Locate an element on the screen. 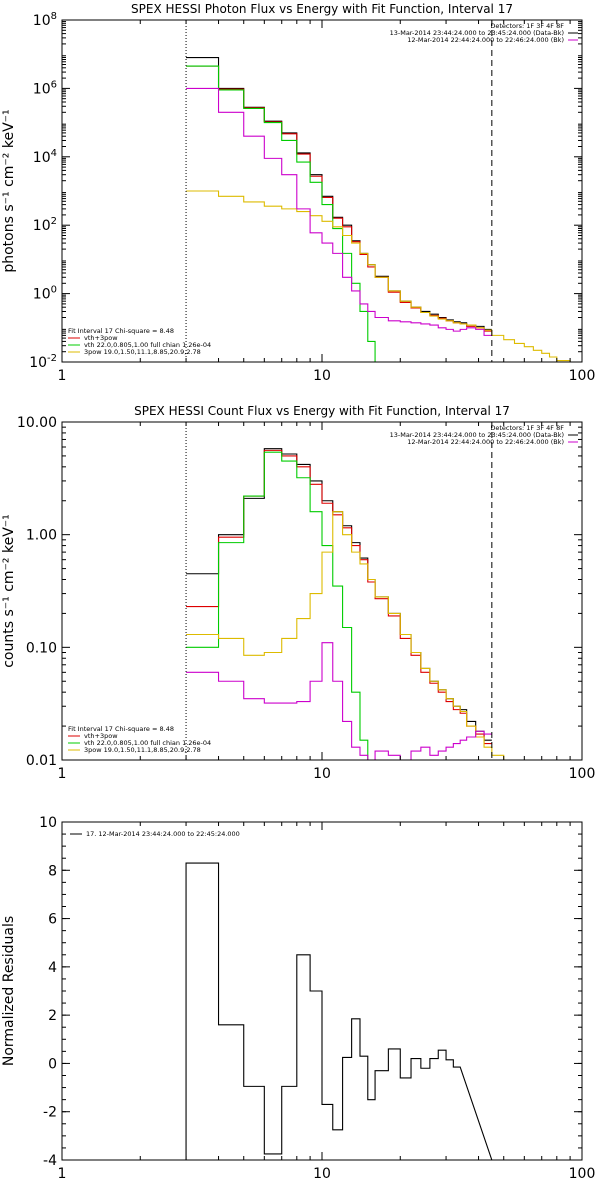  y-tick-label: 10⁸ is located at coordinates (45, 20).